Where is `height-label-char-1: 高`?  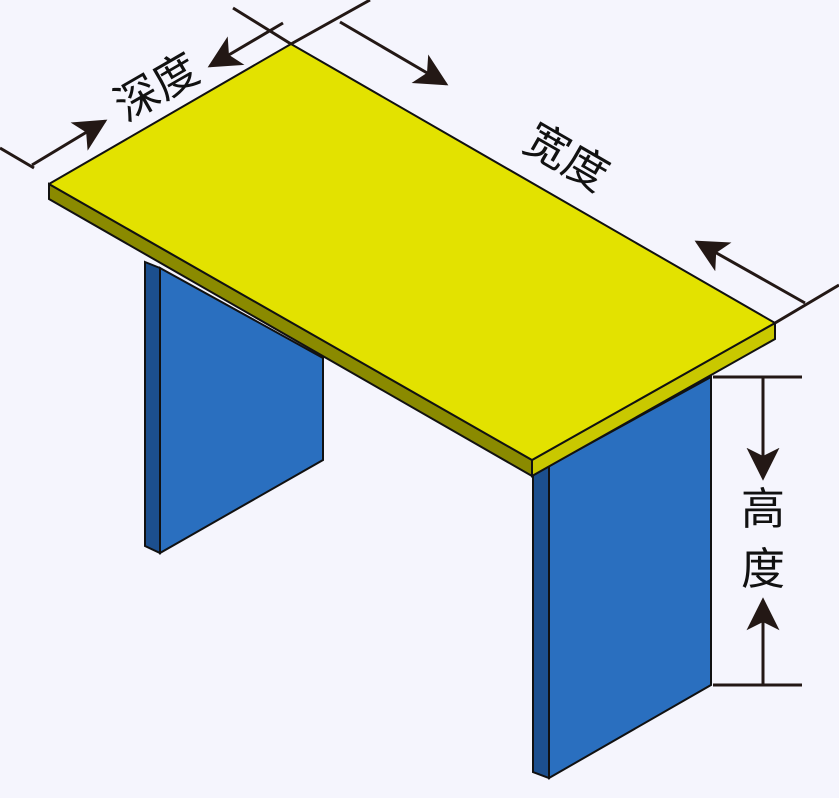
height-label-char-1: 高 is located at coordinates (763, 509).